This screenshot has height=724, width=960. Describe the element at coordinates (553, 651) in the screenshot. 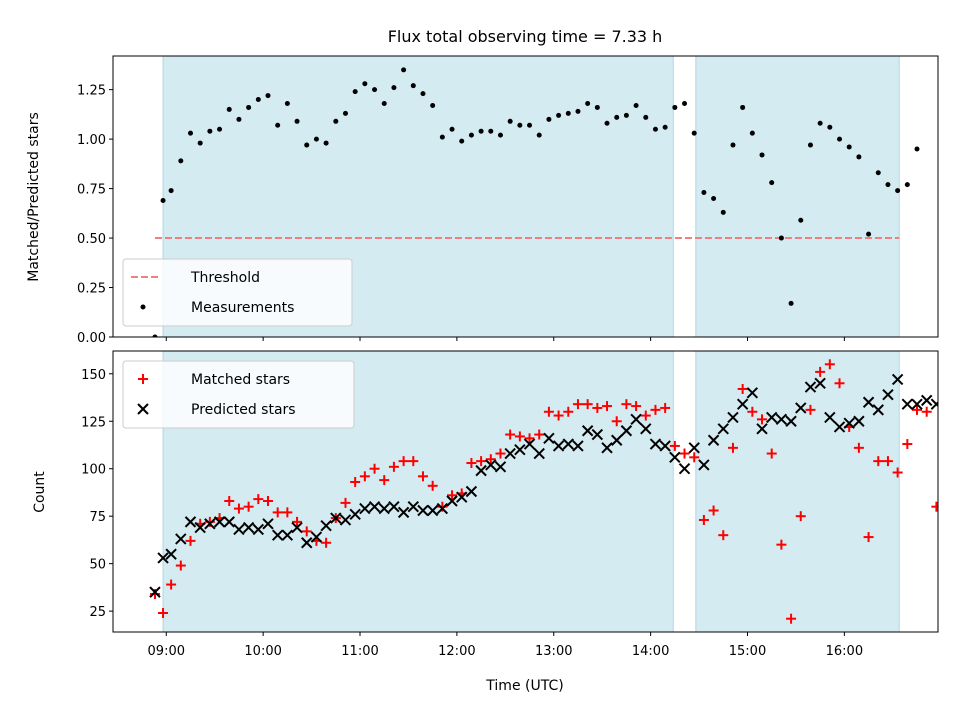

I see `x-tick-label: 13:00` at that location.